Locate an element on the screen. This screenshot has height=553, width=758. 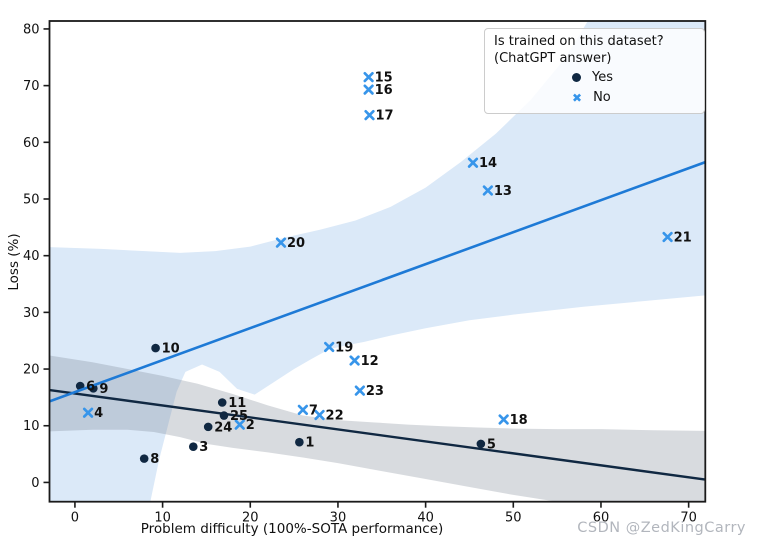
point-25-label: 25 is located at coordinates (239, 416).